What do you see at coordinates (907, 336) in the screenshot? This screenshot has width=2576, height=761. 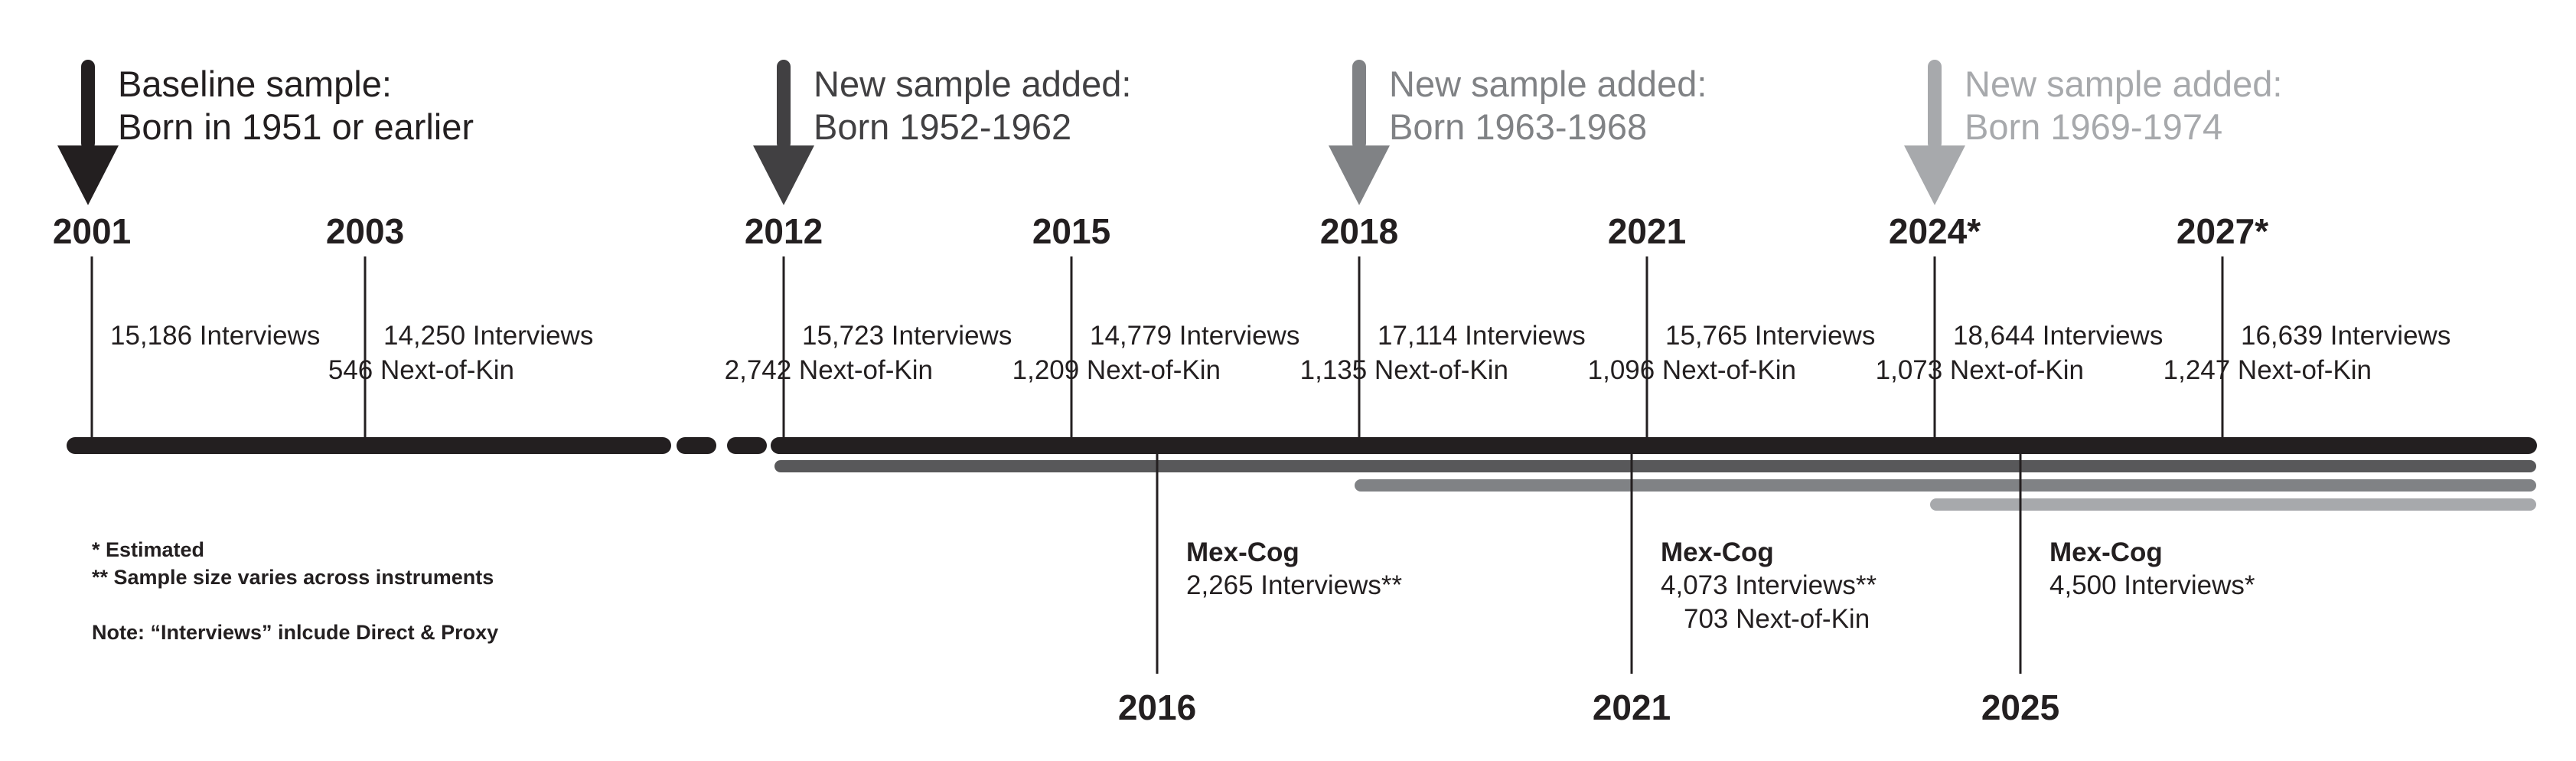 I see `wave-interviews: 15,723 Interviews` at bounding box center [907, 336].